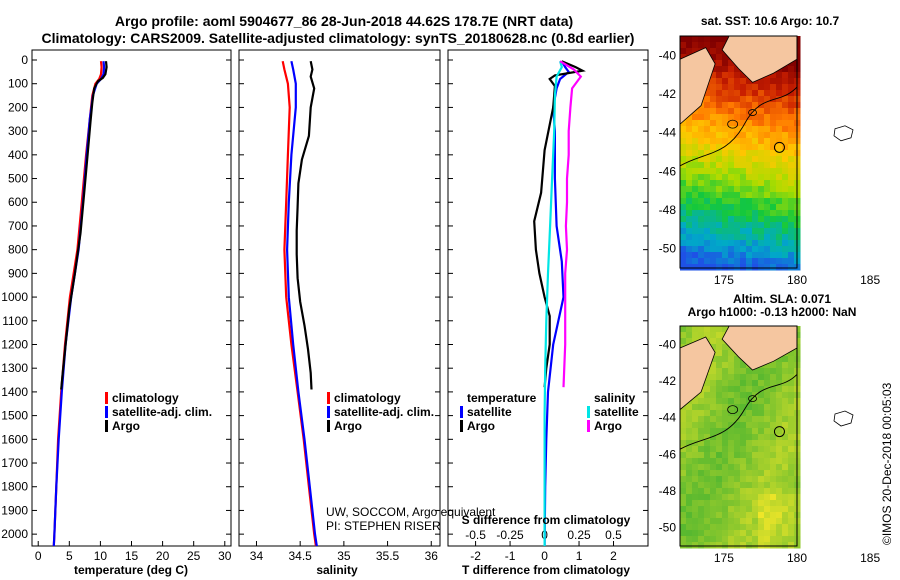 This screenshot has width=900, height=580. I want to click on ytick-label: 400, so click(18, 155).